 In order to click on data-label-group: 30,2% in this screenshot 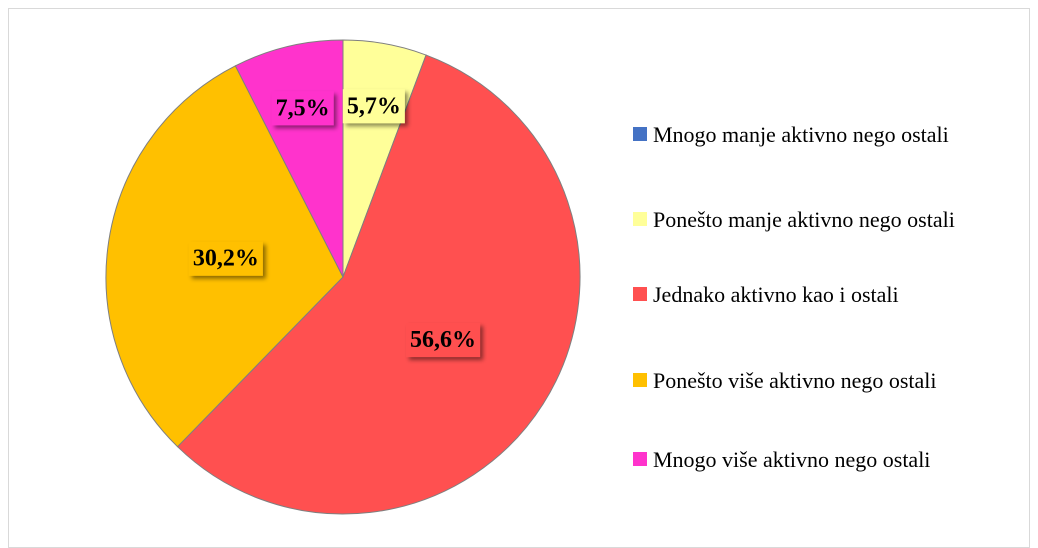, I will do `click(225, 258)`.